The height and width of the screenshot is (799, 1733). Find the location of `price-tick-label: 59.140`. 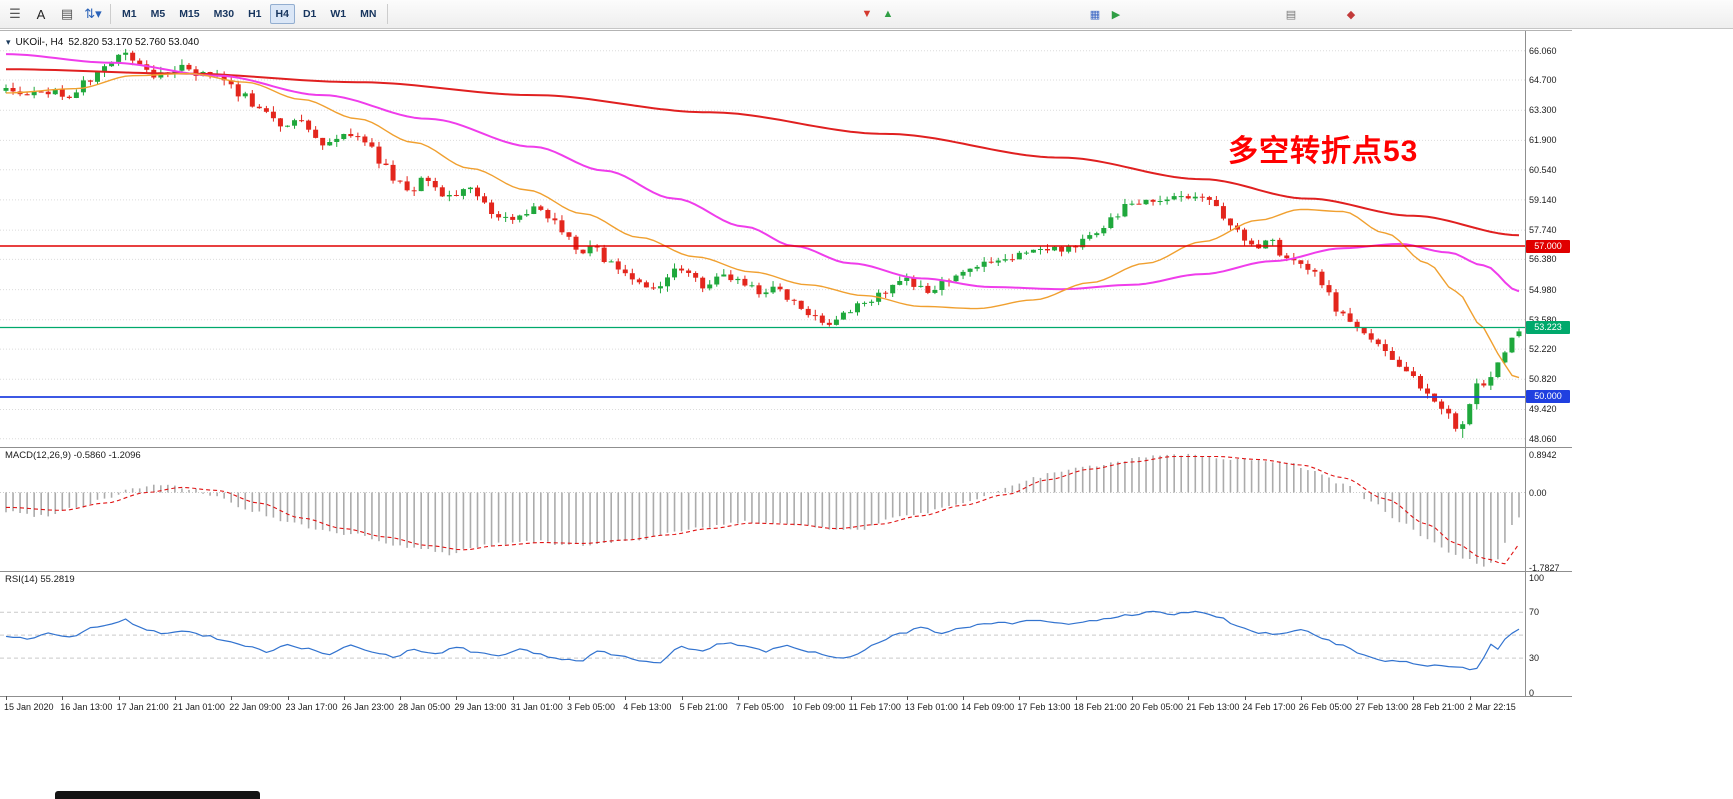

price-tick-label: 59.140 is located at coordinates (1543, 199).